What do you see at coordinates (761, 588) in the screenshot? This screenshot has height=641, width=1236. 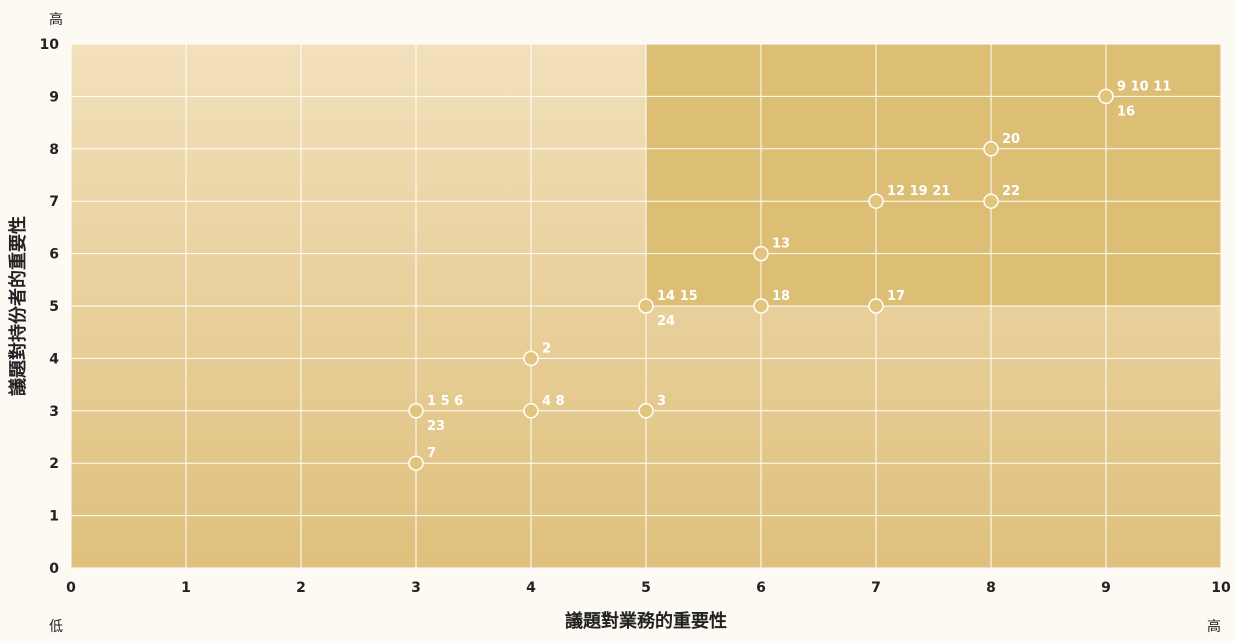 I see `x-tick-label: 6` at bounding box center [761, 588].